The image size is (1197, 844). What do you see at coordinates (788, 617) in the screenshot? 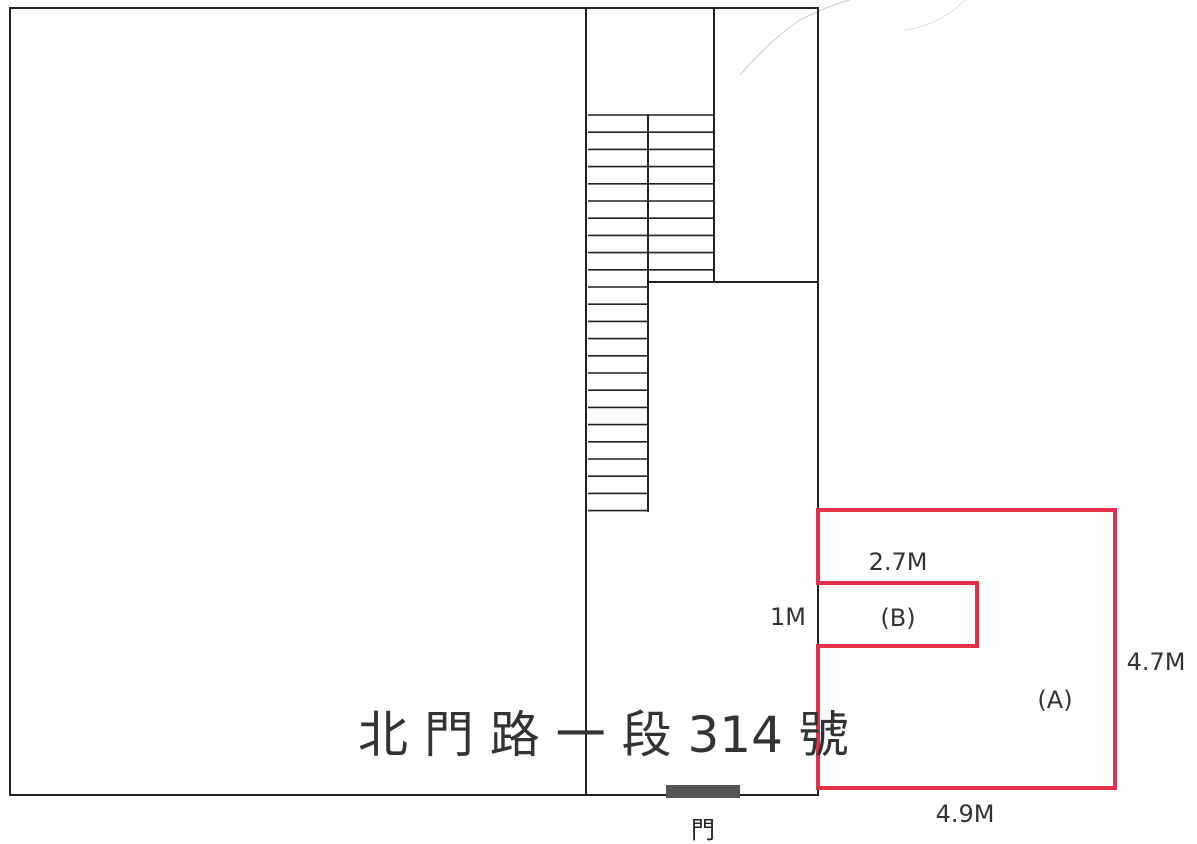
I see `dim-label-b-height: 1M` at bounding box center [788, 617].